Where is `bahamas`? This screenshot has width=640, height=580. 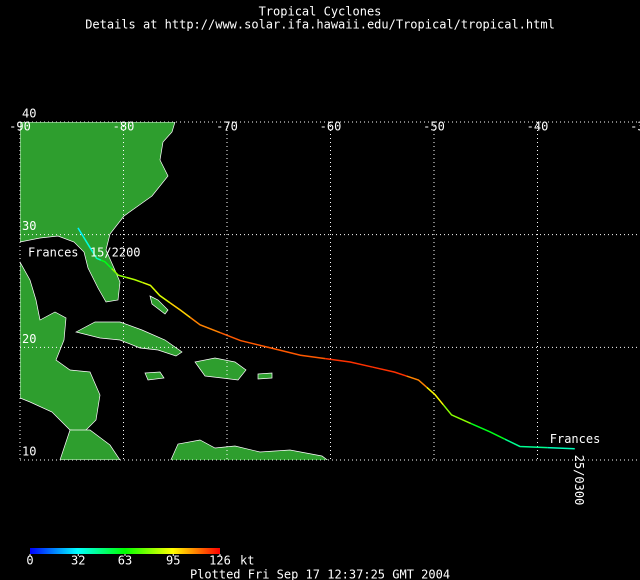 bahamas is located at coordinates (159, 305).